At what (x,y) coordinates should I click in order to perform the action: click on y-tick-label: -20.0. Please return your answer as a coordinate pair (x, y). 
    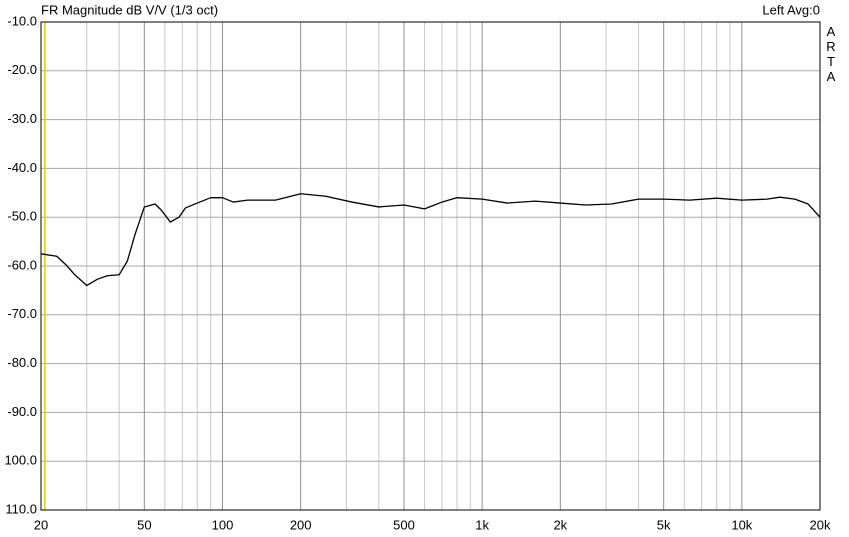
    Looking at the image, I should click on (22, 69).